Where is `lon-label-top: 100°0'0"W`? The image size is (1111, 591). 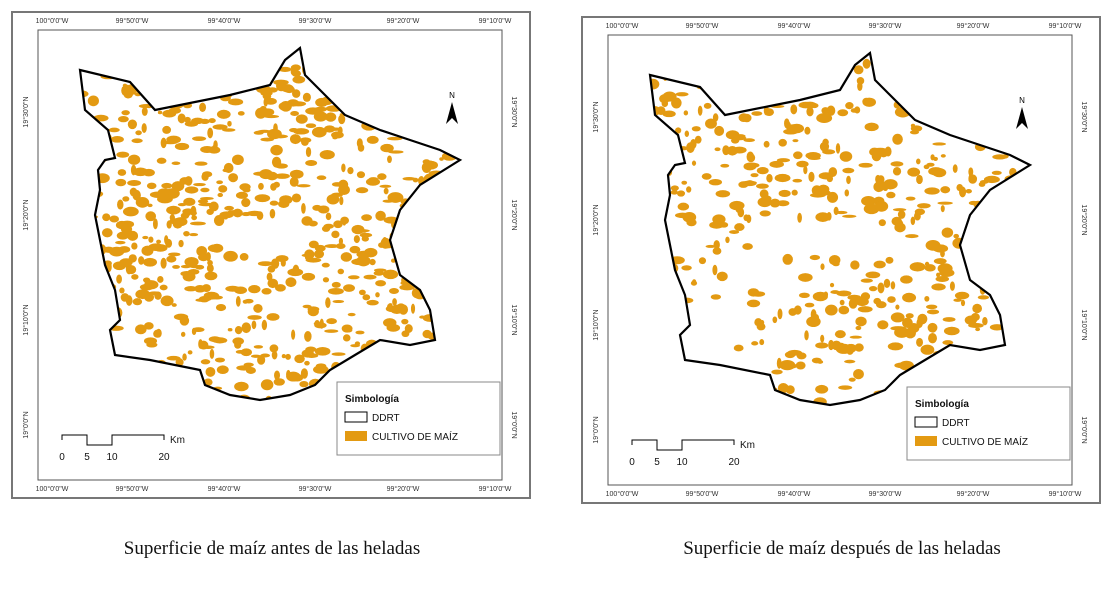
lon-label-top: 100°0'0"W is located at coordinates (622, 26).